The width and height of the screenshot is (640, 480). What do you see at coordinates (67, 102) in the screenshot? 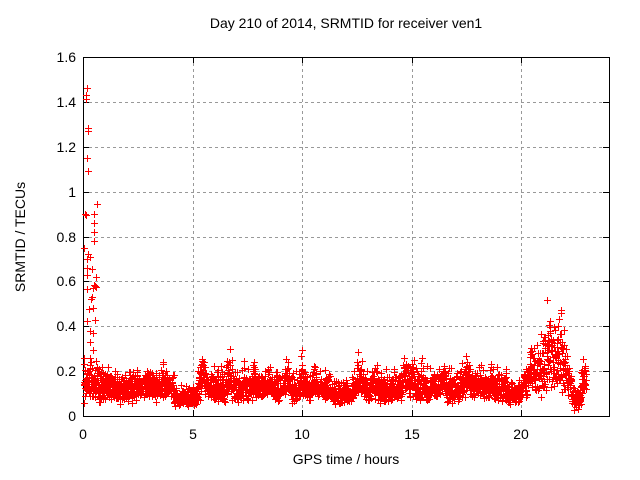
I see `y-tick-label: 1.4` at bounding box center [67, 102].